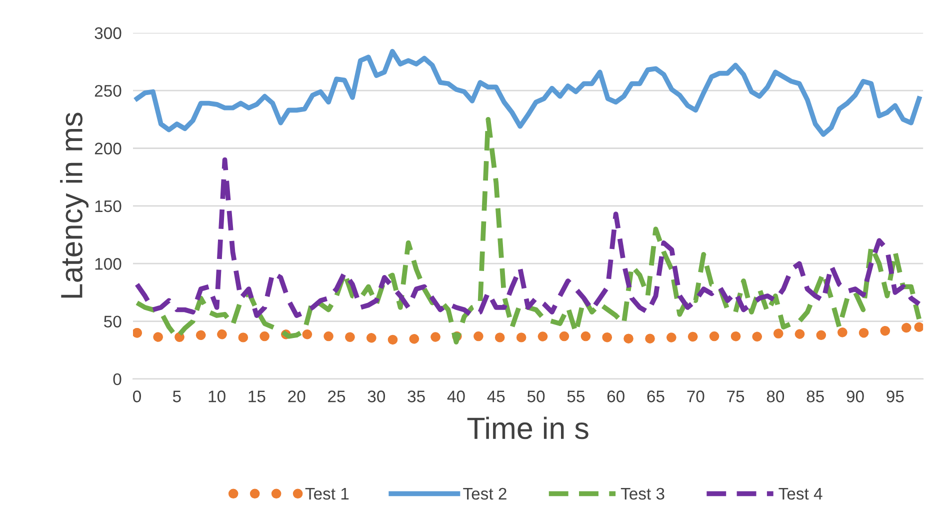 Image resolution: width=940 pixels, height=522 pixels. Describe the element at coordinates (456, 396) in the screenshot. I see `x-tick-label: 40` at that location.